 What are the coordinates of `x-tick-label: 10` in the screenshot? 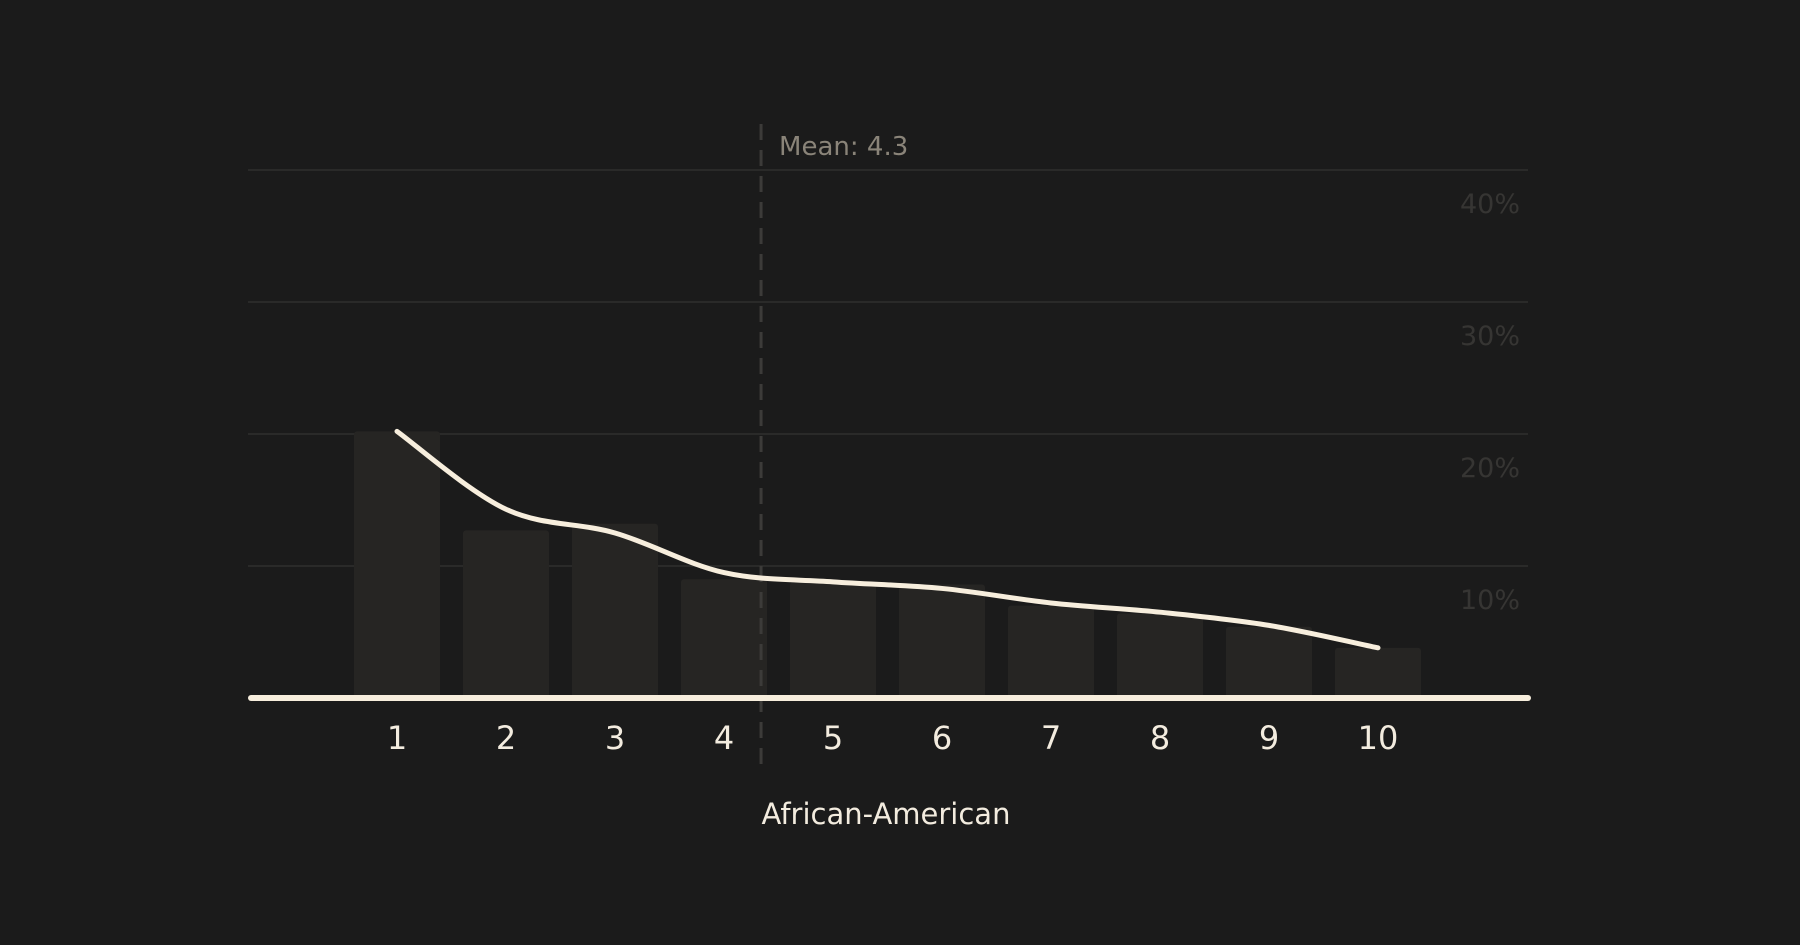 It's located at (1378, 738).